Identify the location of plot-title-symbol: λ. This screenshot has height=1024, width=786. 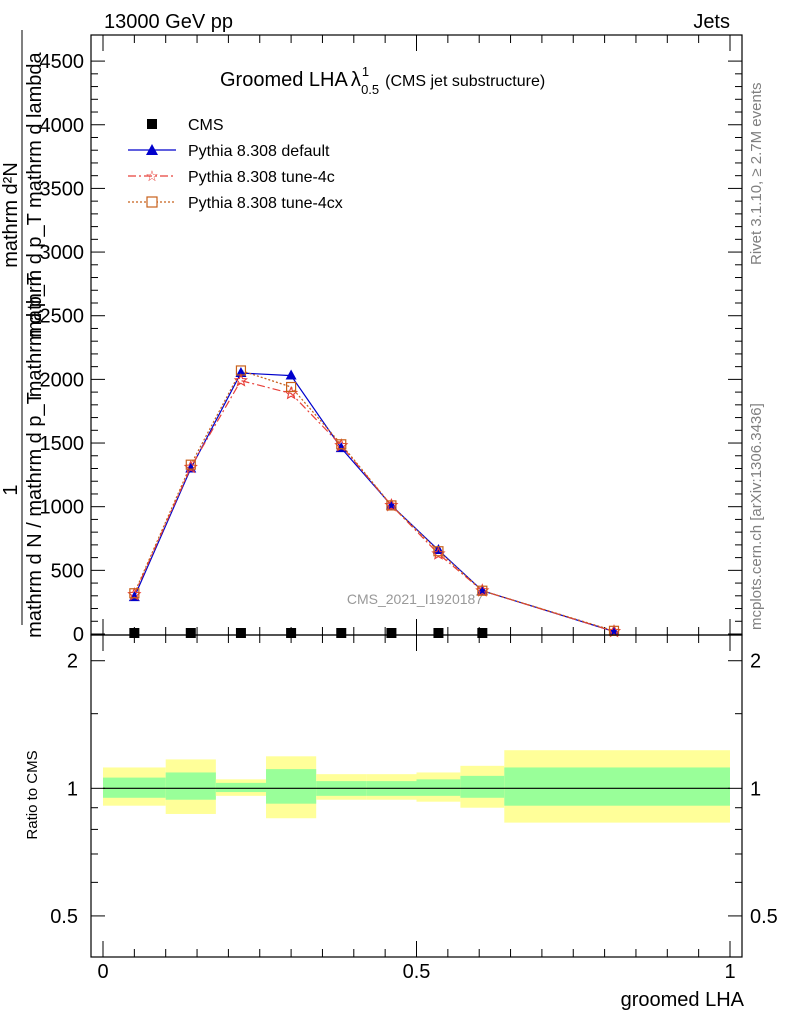
(356, 80).